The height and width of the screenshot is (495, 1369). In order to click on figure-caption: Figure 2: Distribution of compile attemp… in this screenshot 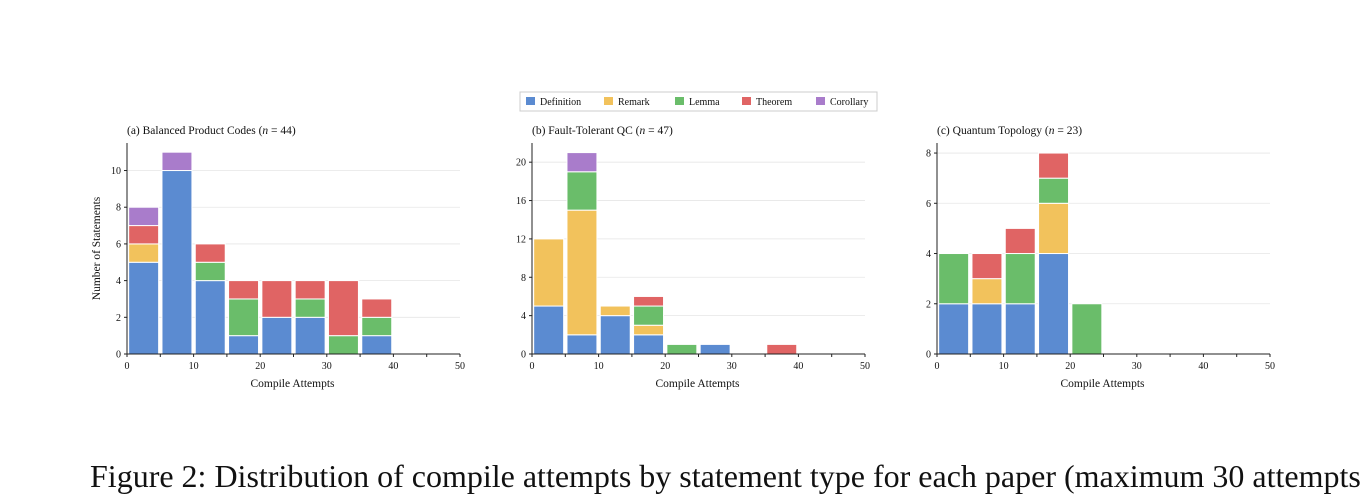, I will do `click(725, 476)`.